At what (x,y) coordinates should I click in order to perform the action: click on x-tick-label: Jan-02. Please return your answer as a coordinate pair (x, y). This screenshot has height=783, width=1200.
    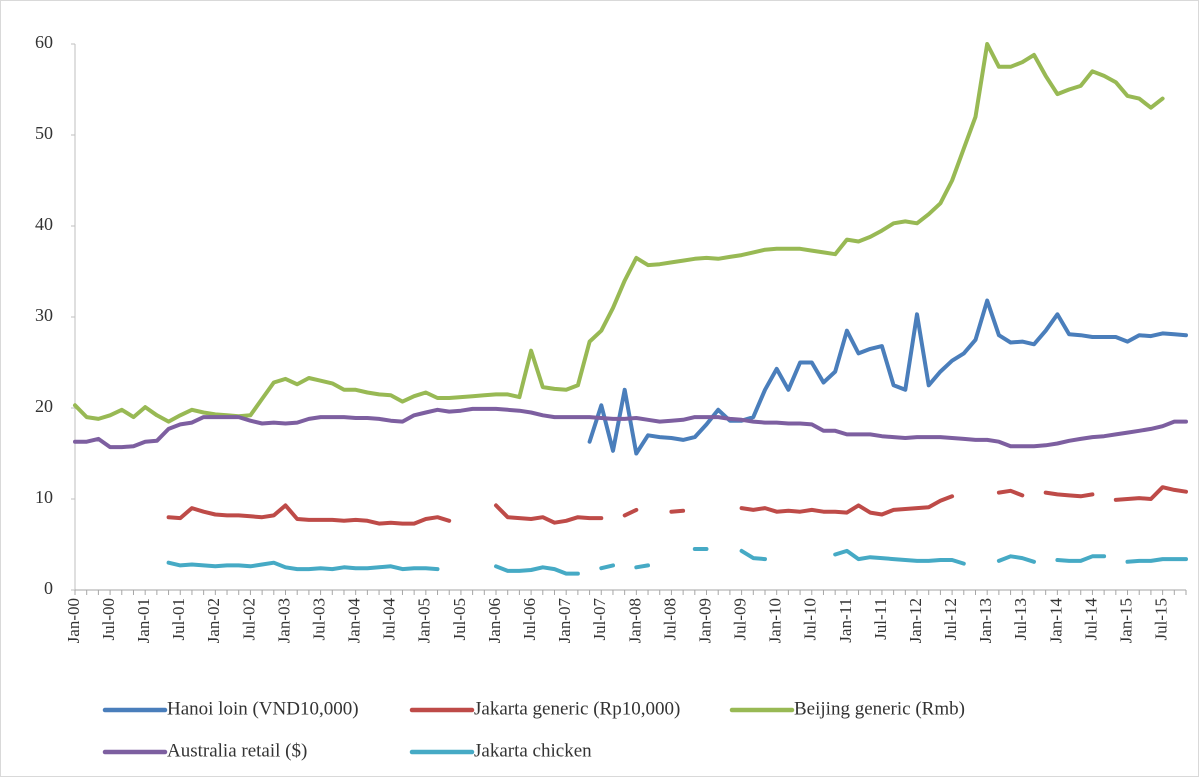
    Looking at the image, I should click on (213, 620).